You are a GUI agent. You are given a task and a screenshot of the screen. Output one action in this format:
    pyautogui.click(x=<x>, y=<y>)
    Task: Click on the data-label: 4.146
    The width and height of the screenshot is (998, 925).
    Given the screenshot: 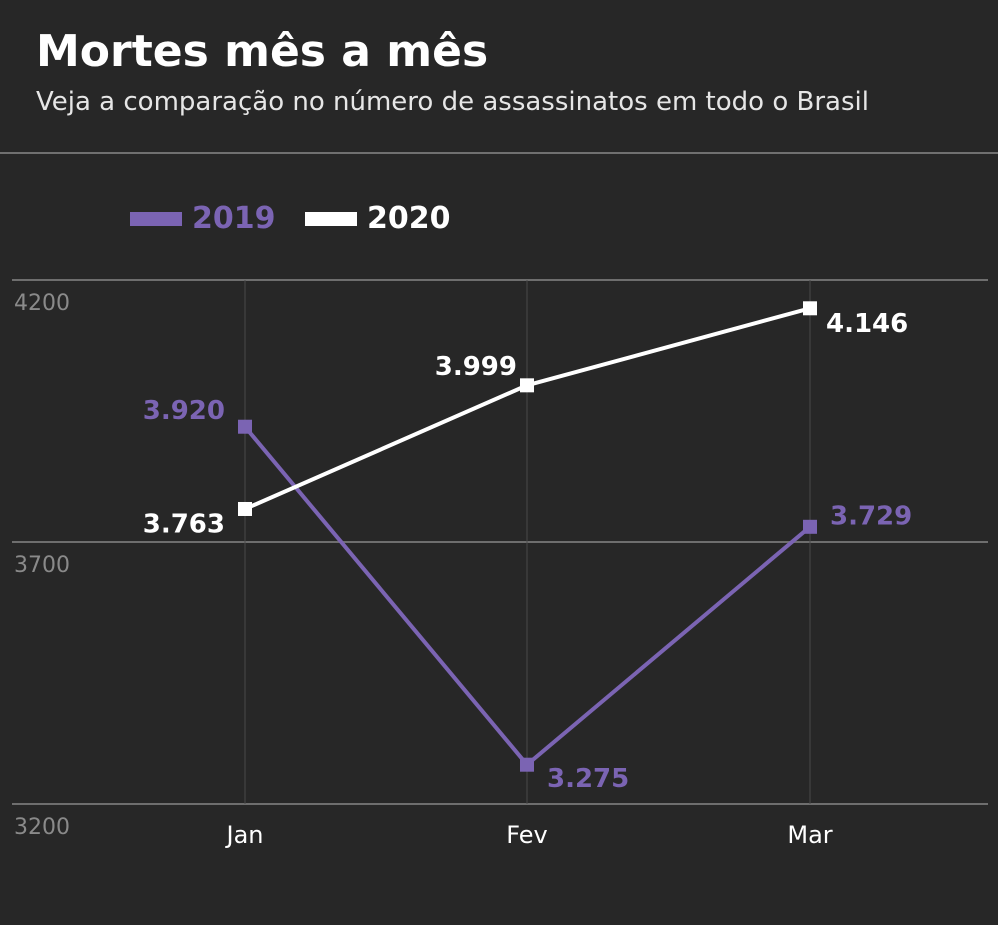 What is the action you would take?
    pyautogui.click(x=867, y=324)
    